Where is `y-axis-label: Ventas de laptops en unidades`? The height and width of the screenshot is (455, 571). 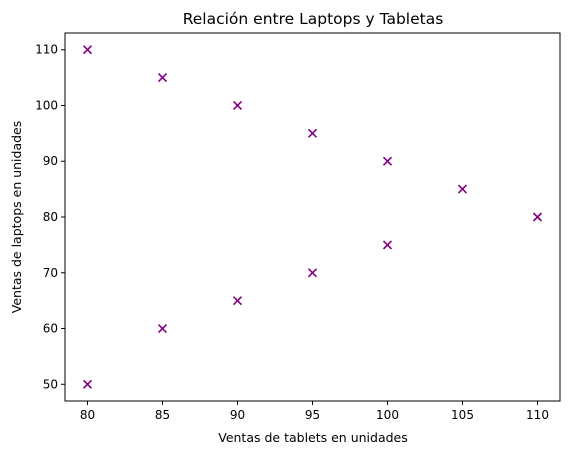
y-axis-label: Ventas de laptops en unidades is located at coordinates (16, 217).